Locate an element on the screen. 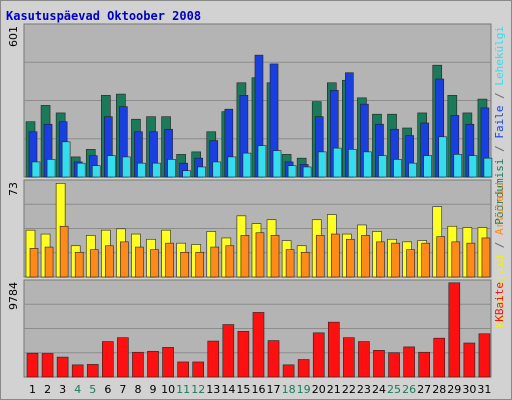 This screenshot has height=400, width=512. day-label-25: 25 is located at coordinates (394, 389).